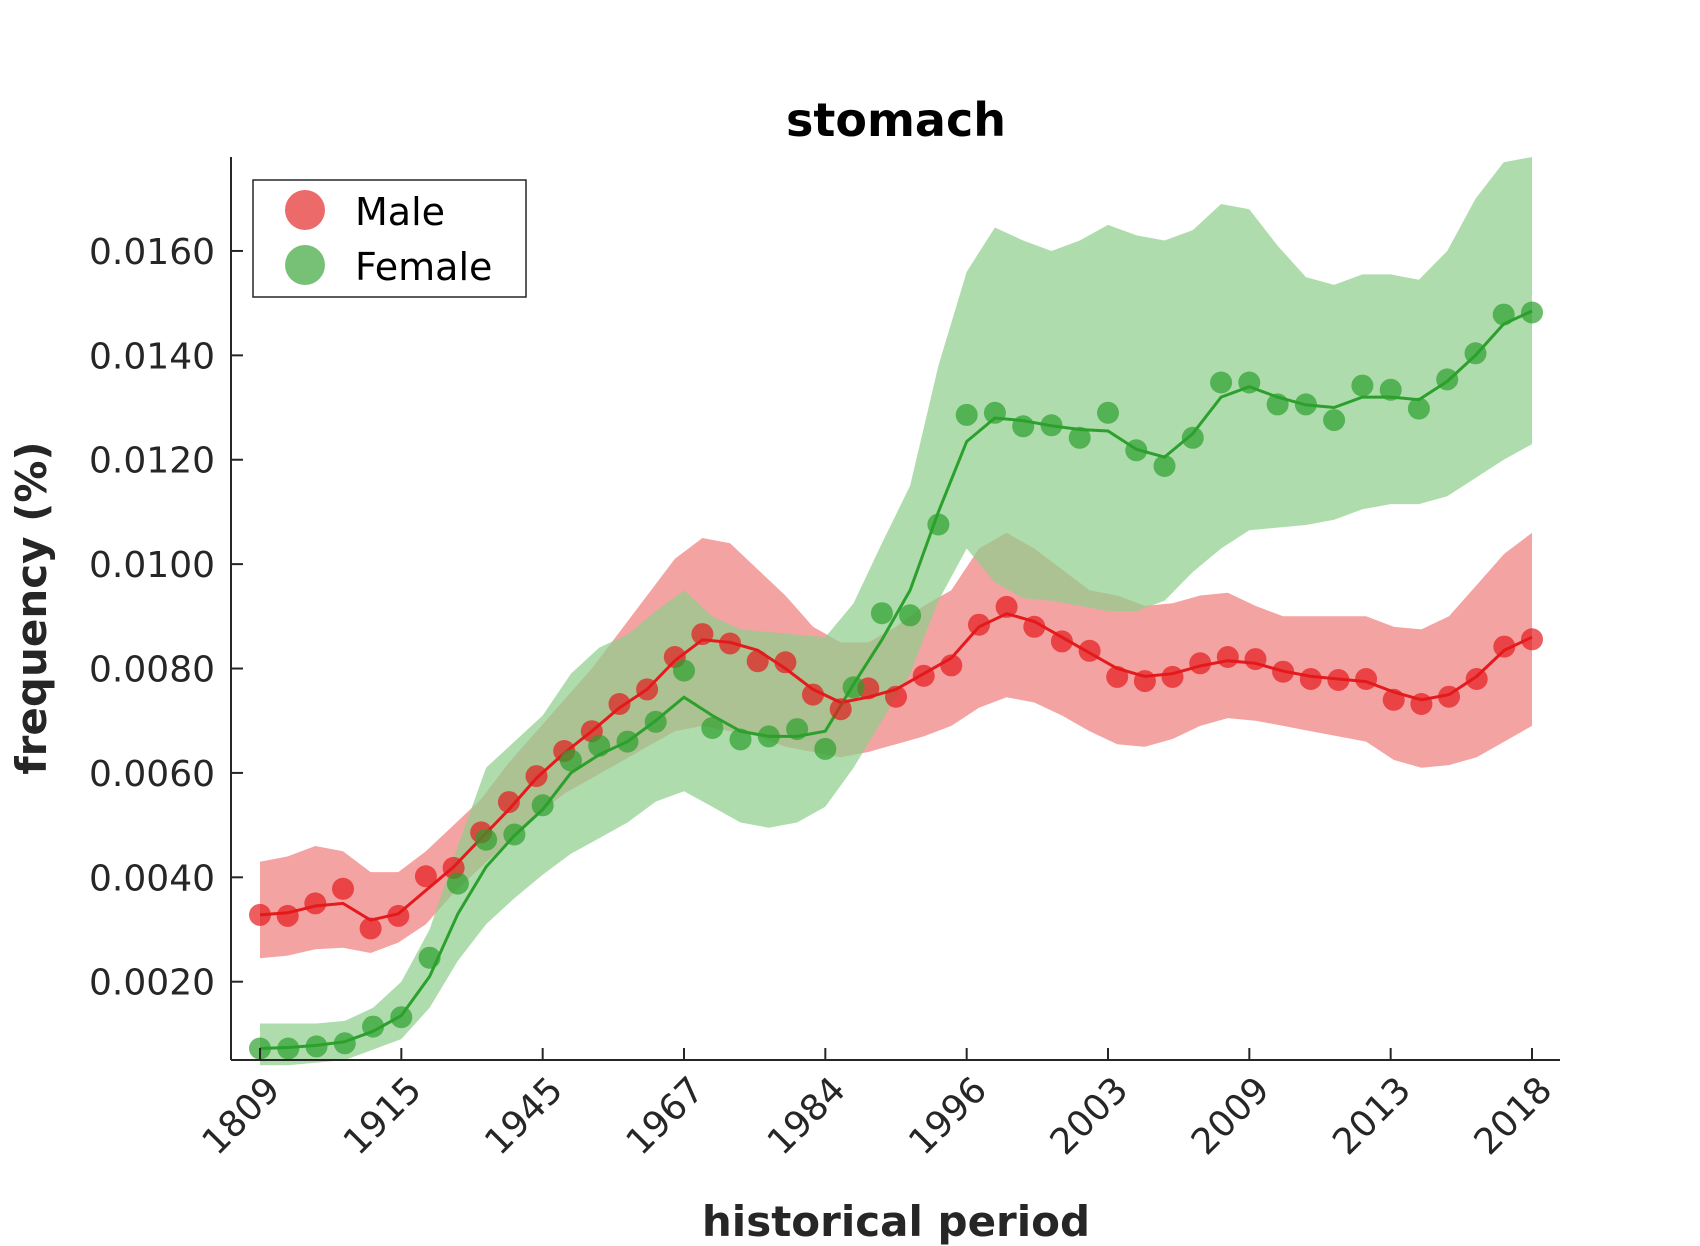  Describe the element at coordinates (152, 356) in the screenshot. I see `y-tick-label: 0.0140` at that location.